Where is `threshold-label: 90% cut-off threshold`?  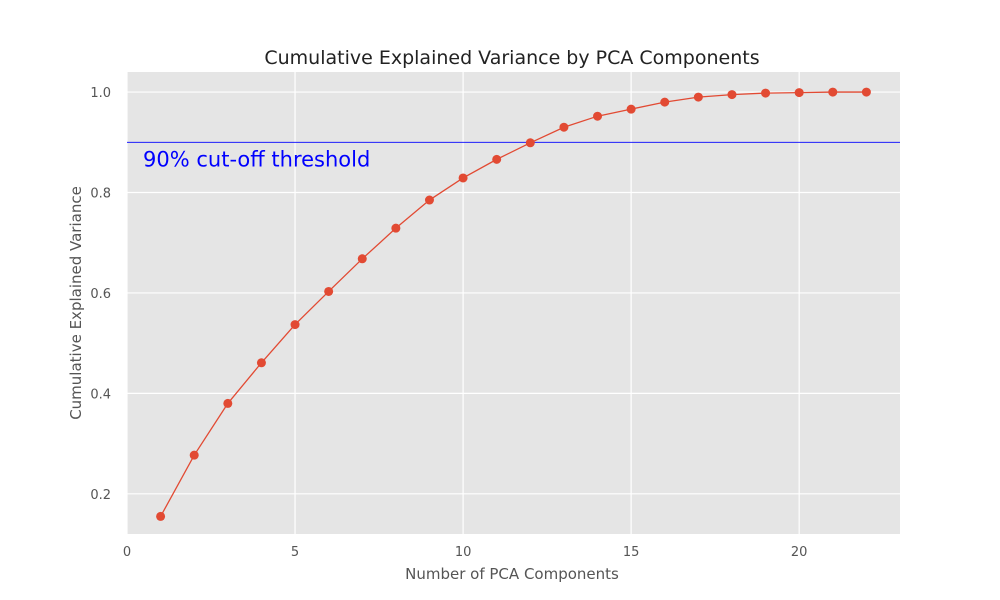
threshold-label: 90% cut-off threshold is located at coordinates (256, 159).